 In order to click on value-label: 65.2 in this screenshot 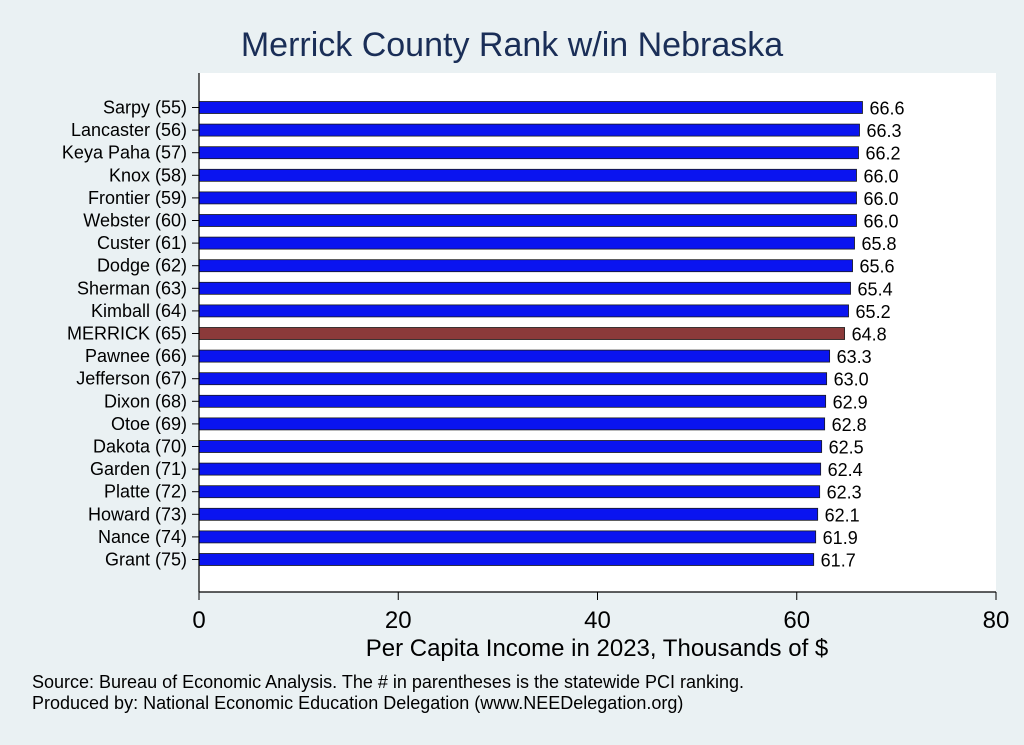, I will do `click(873, 312)`.